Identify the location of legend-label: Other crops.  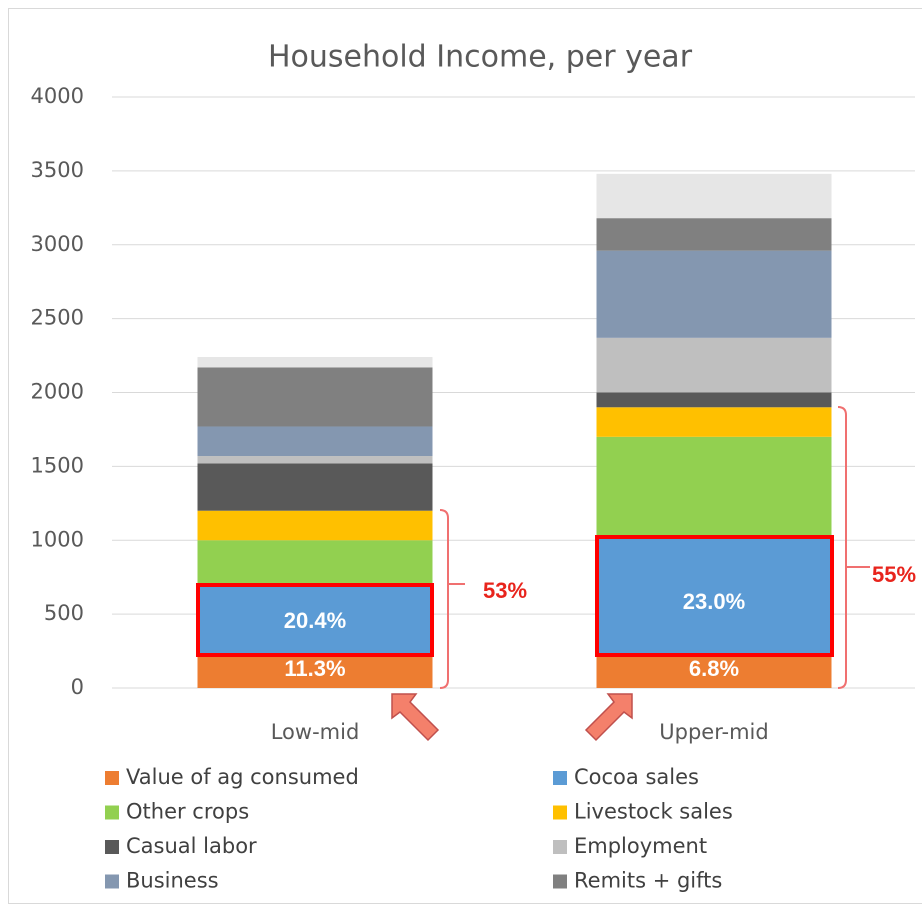
(187, 812).